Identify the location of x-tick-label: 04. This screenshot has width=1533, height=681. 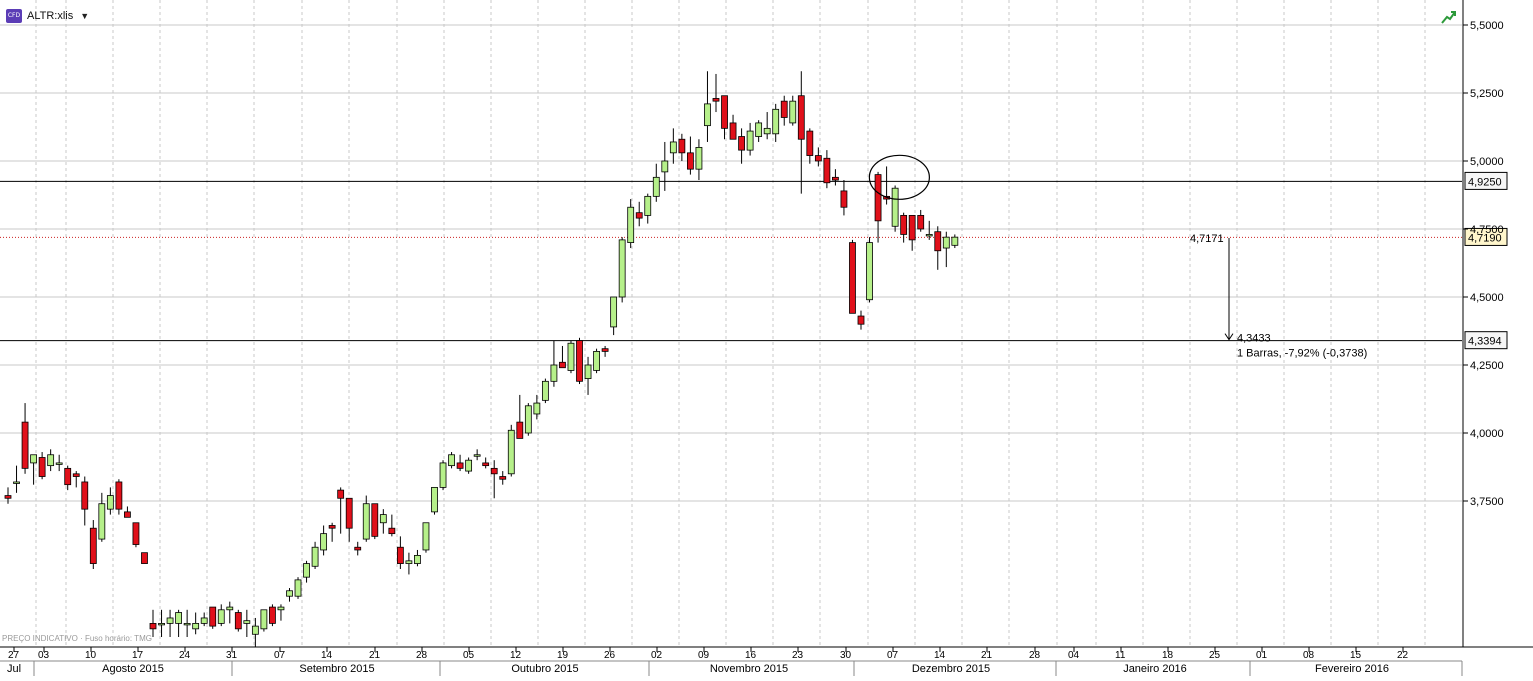
(1074, 655).